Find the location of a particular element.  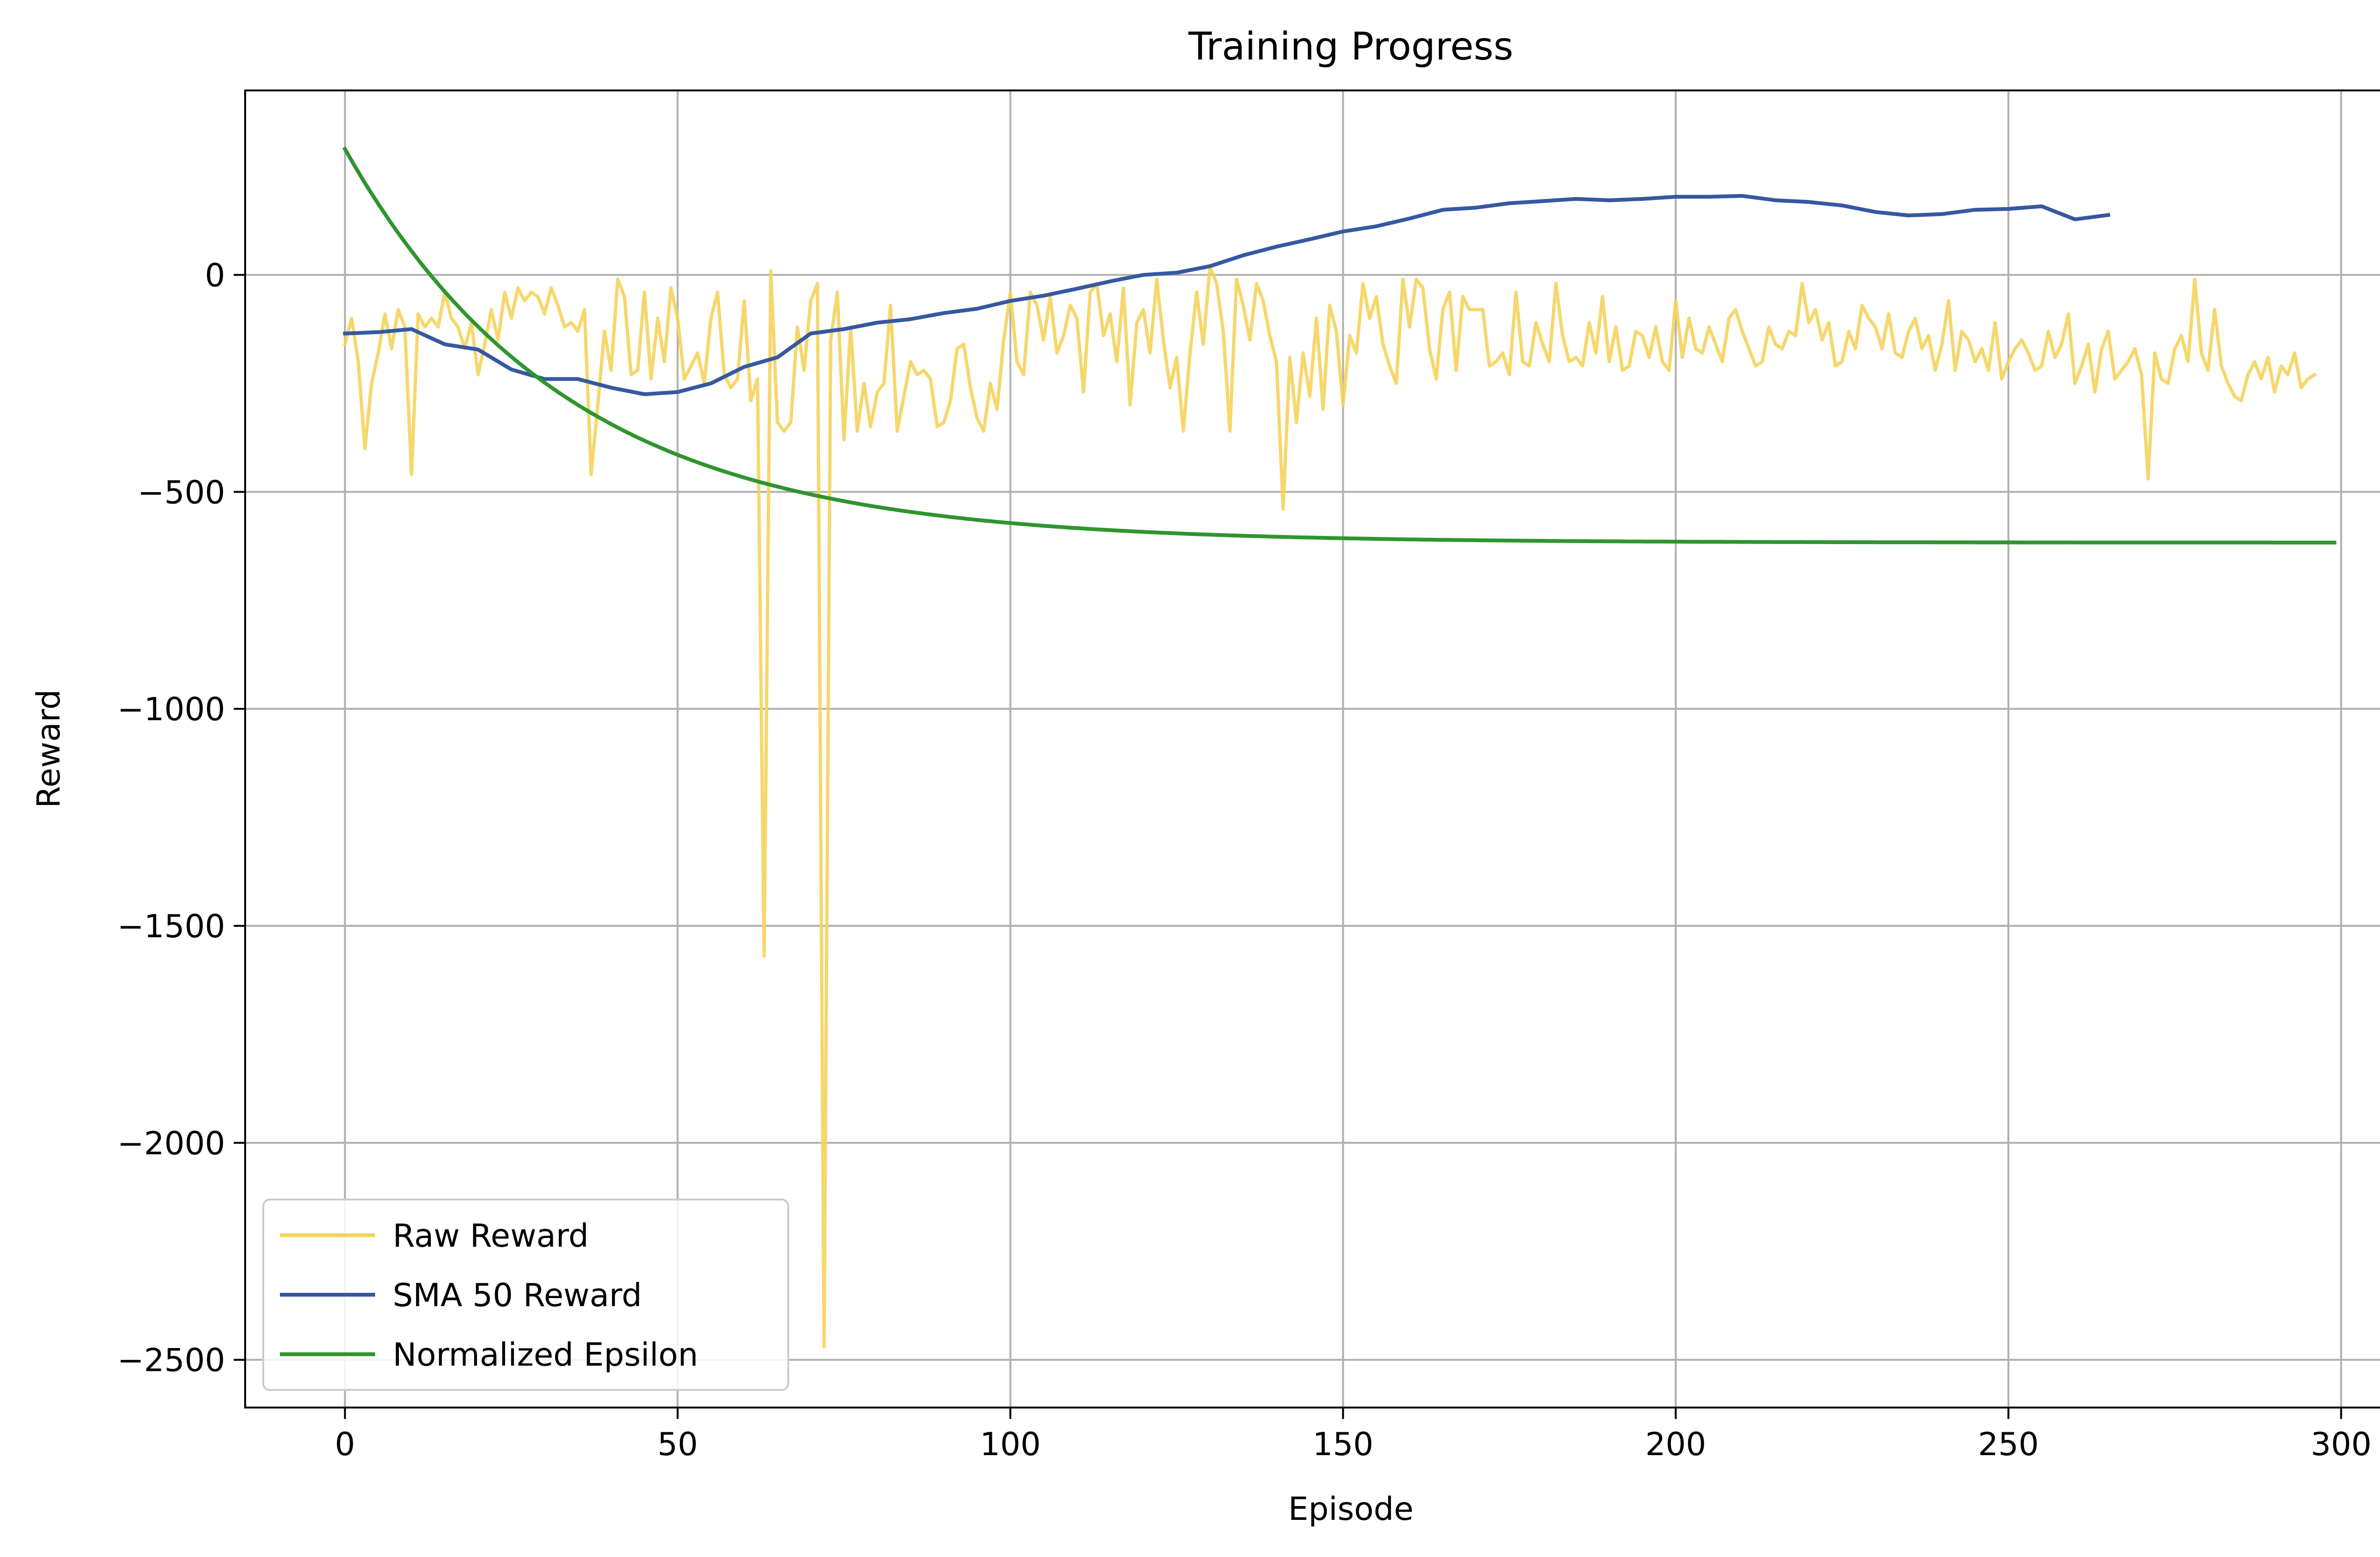

y-tick-label: −2000 is located at coordinates (171, 1144).